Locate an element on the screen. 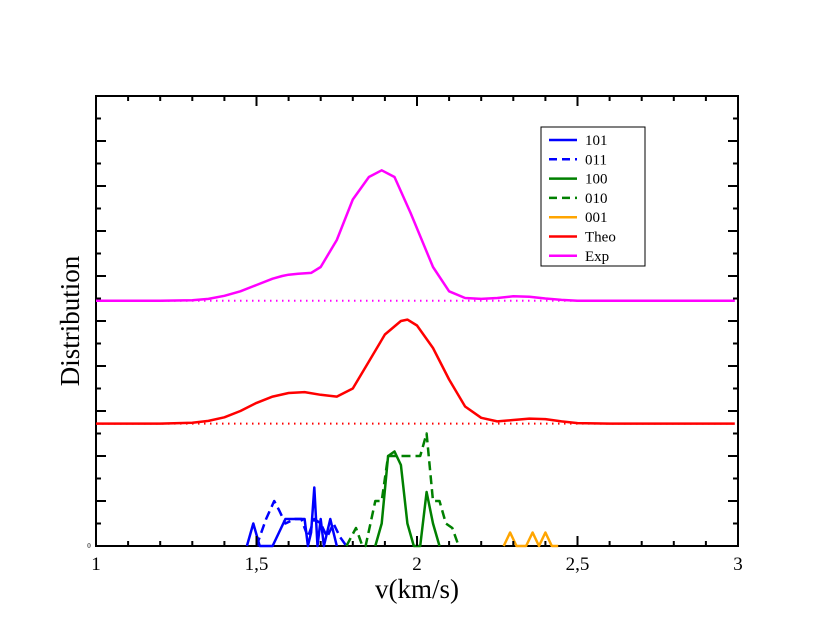 This screenshot has height=642, width=830. legend-label: 011 is located at coordinates (596, 160).